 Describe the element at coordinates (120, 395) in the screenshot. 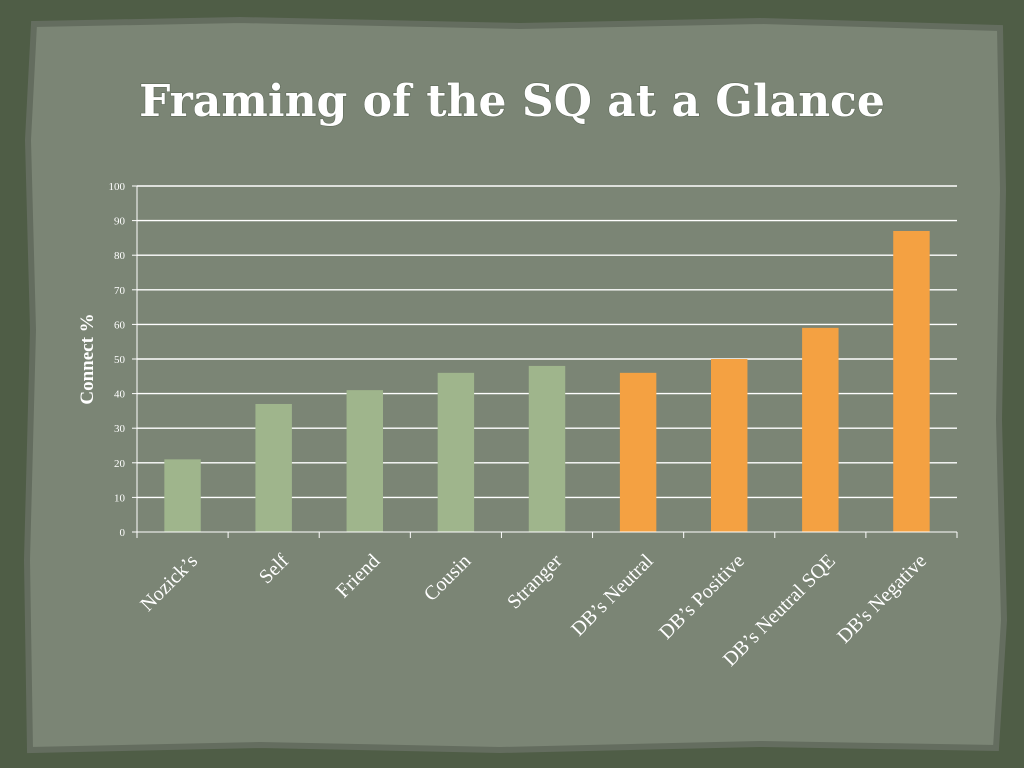

I see `y-tick-label: 40` at that location.